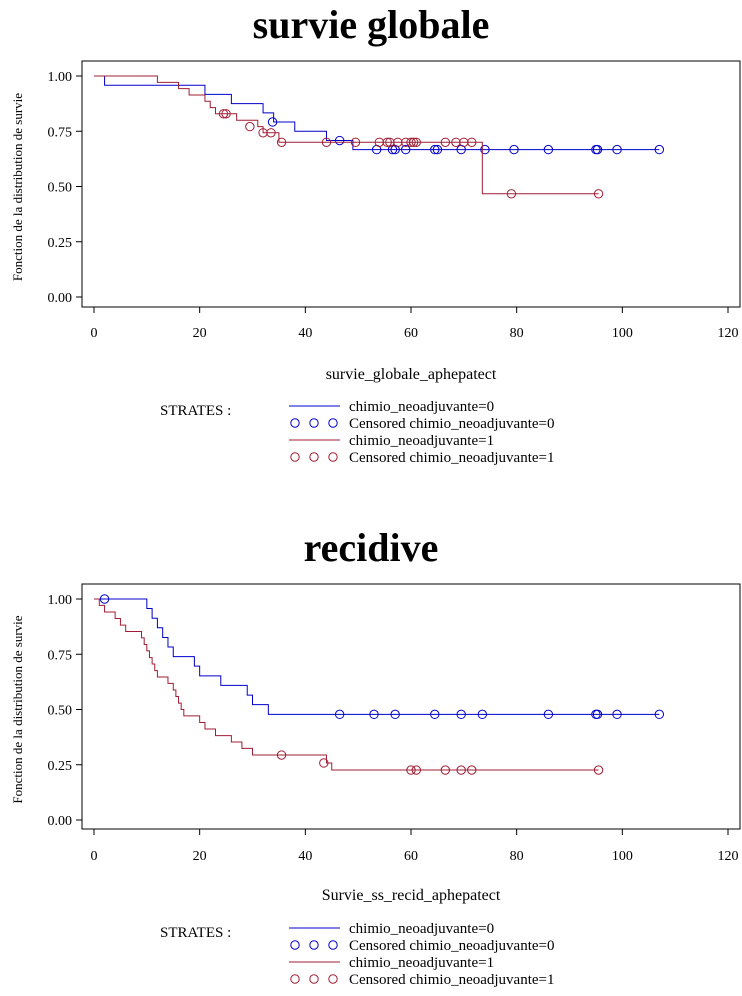 This screenshot has width=742, height=996. I want to click on chart-title: survie globale, so click(371, 24).